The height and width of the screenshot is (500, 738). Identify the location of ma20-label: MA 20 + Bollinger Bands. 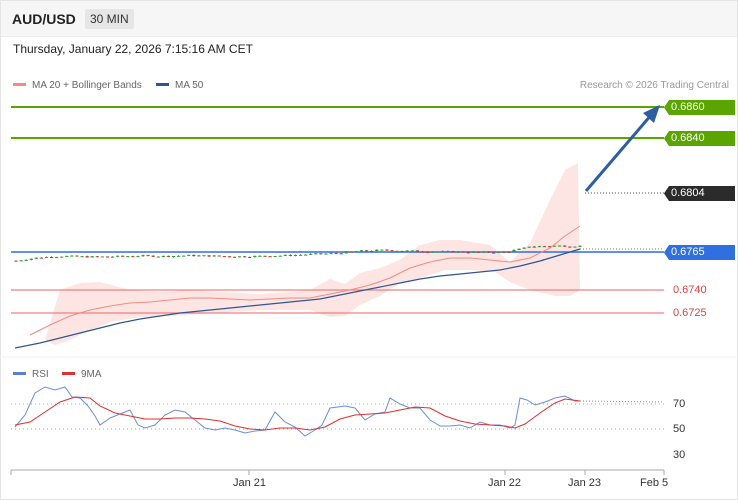
(87, 85).